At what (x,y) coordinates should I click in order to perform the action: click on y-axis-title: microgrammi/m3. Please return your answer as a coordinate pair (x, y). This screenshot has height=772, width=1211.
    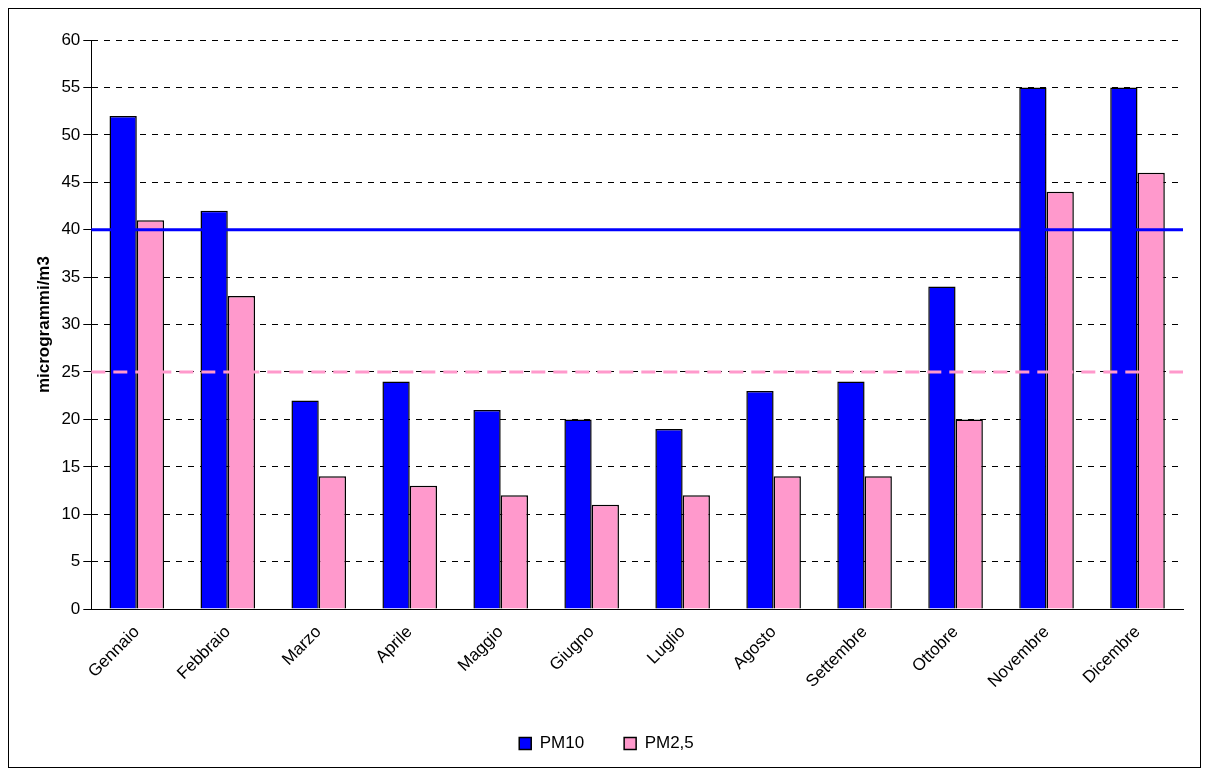
    Looking at the image, I should click on (43, 325).